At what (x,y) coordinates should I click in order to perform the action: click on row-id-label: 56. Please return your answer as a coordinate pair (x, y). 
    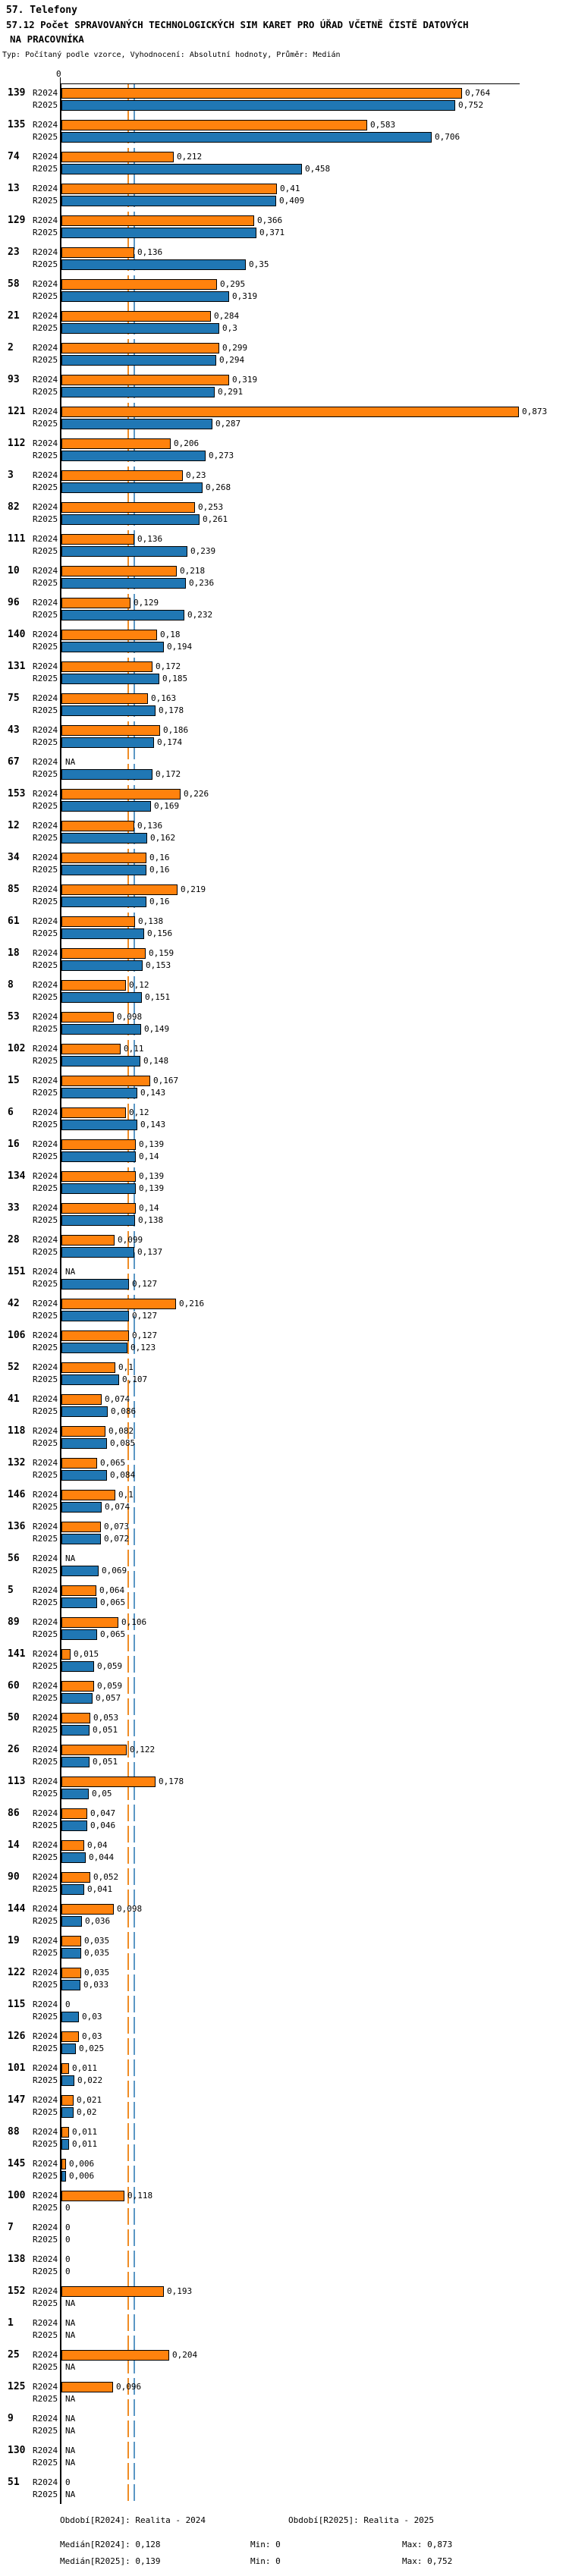
    Looking at the image, I should click on (14, 1558).